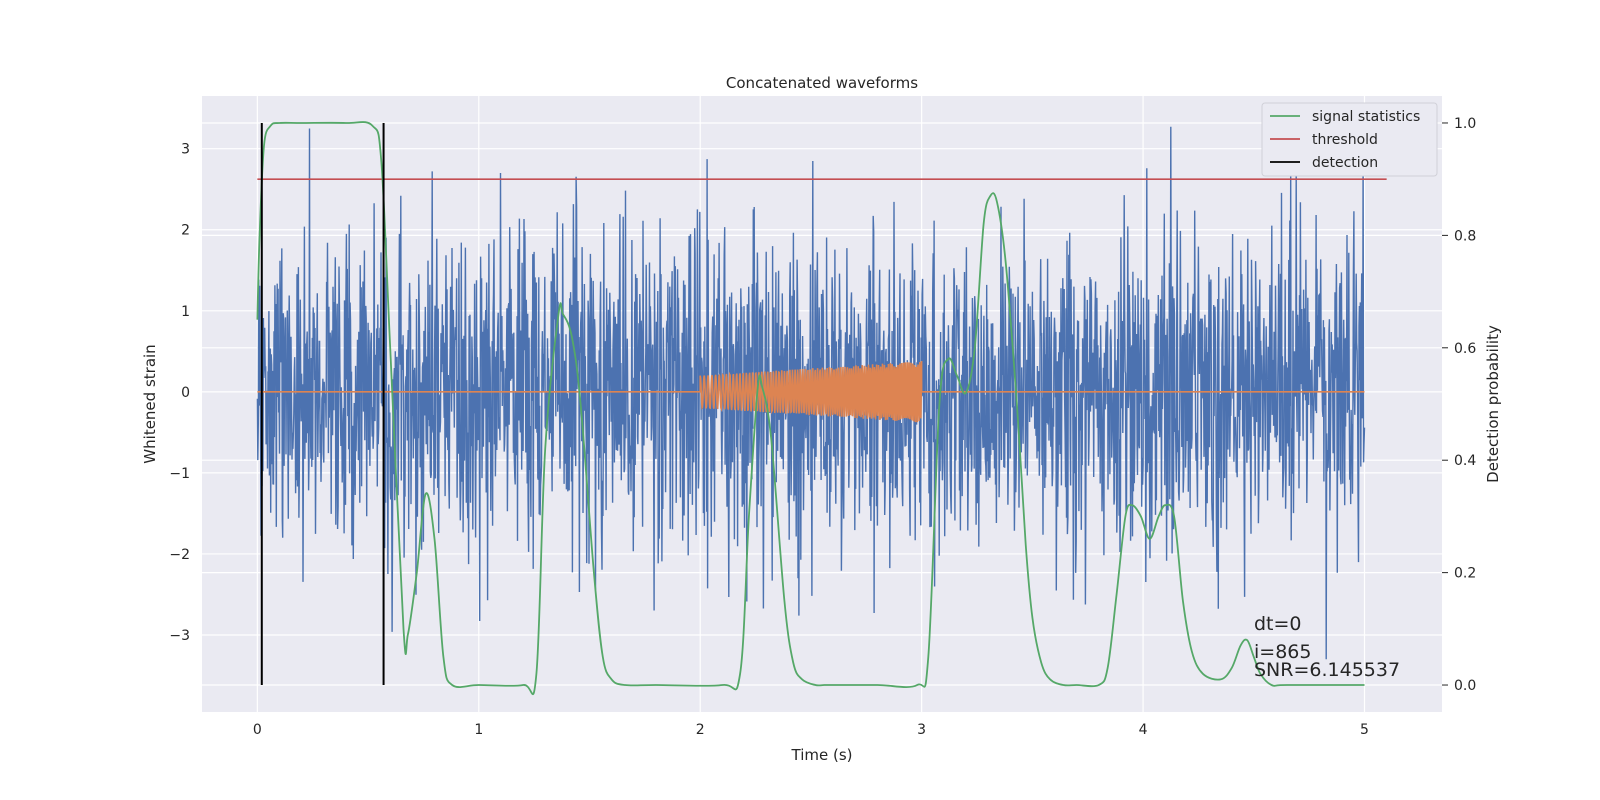 The width and height of the screenshot is (1600, 800). Describe the element at coordinates (1143, 730) in the screenshot. I see `x-tick-label: 4` at that location.